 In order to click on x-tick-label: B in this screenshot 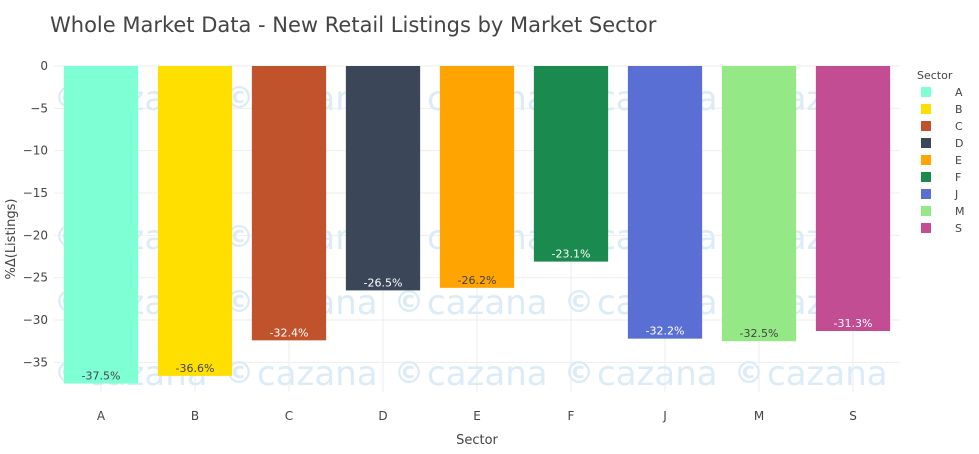, I will do `click(195, 416)`.